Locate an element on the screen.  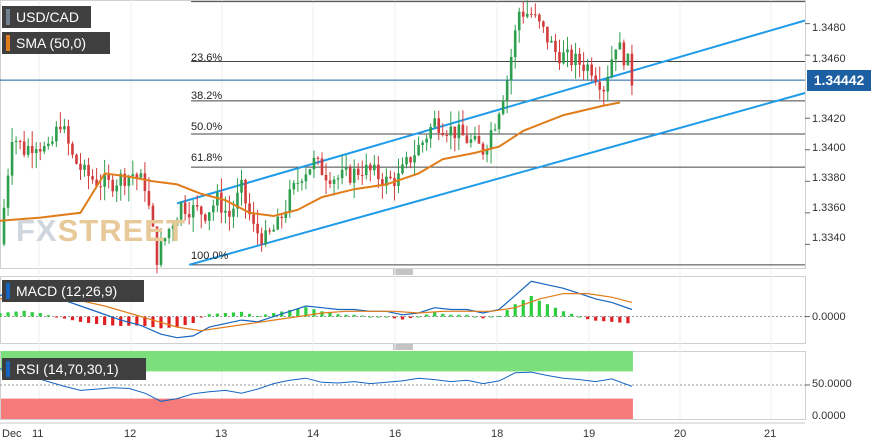
macd-label: MACD (12,26,9) is located at coordinates (67, 291).